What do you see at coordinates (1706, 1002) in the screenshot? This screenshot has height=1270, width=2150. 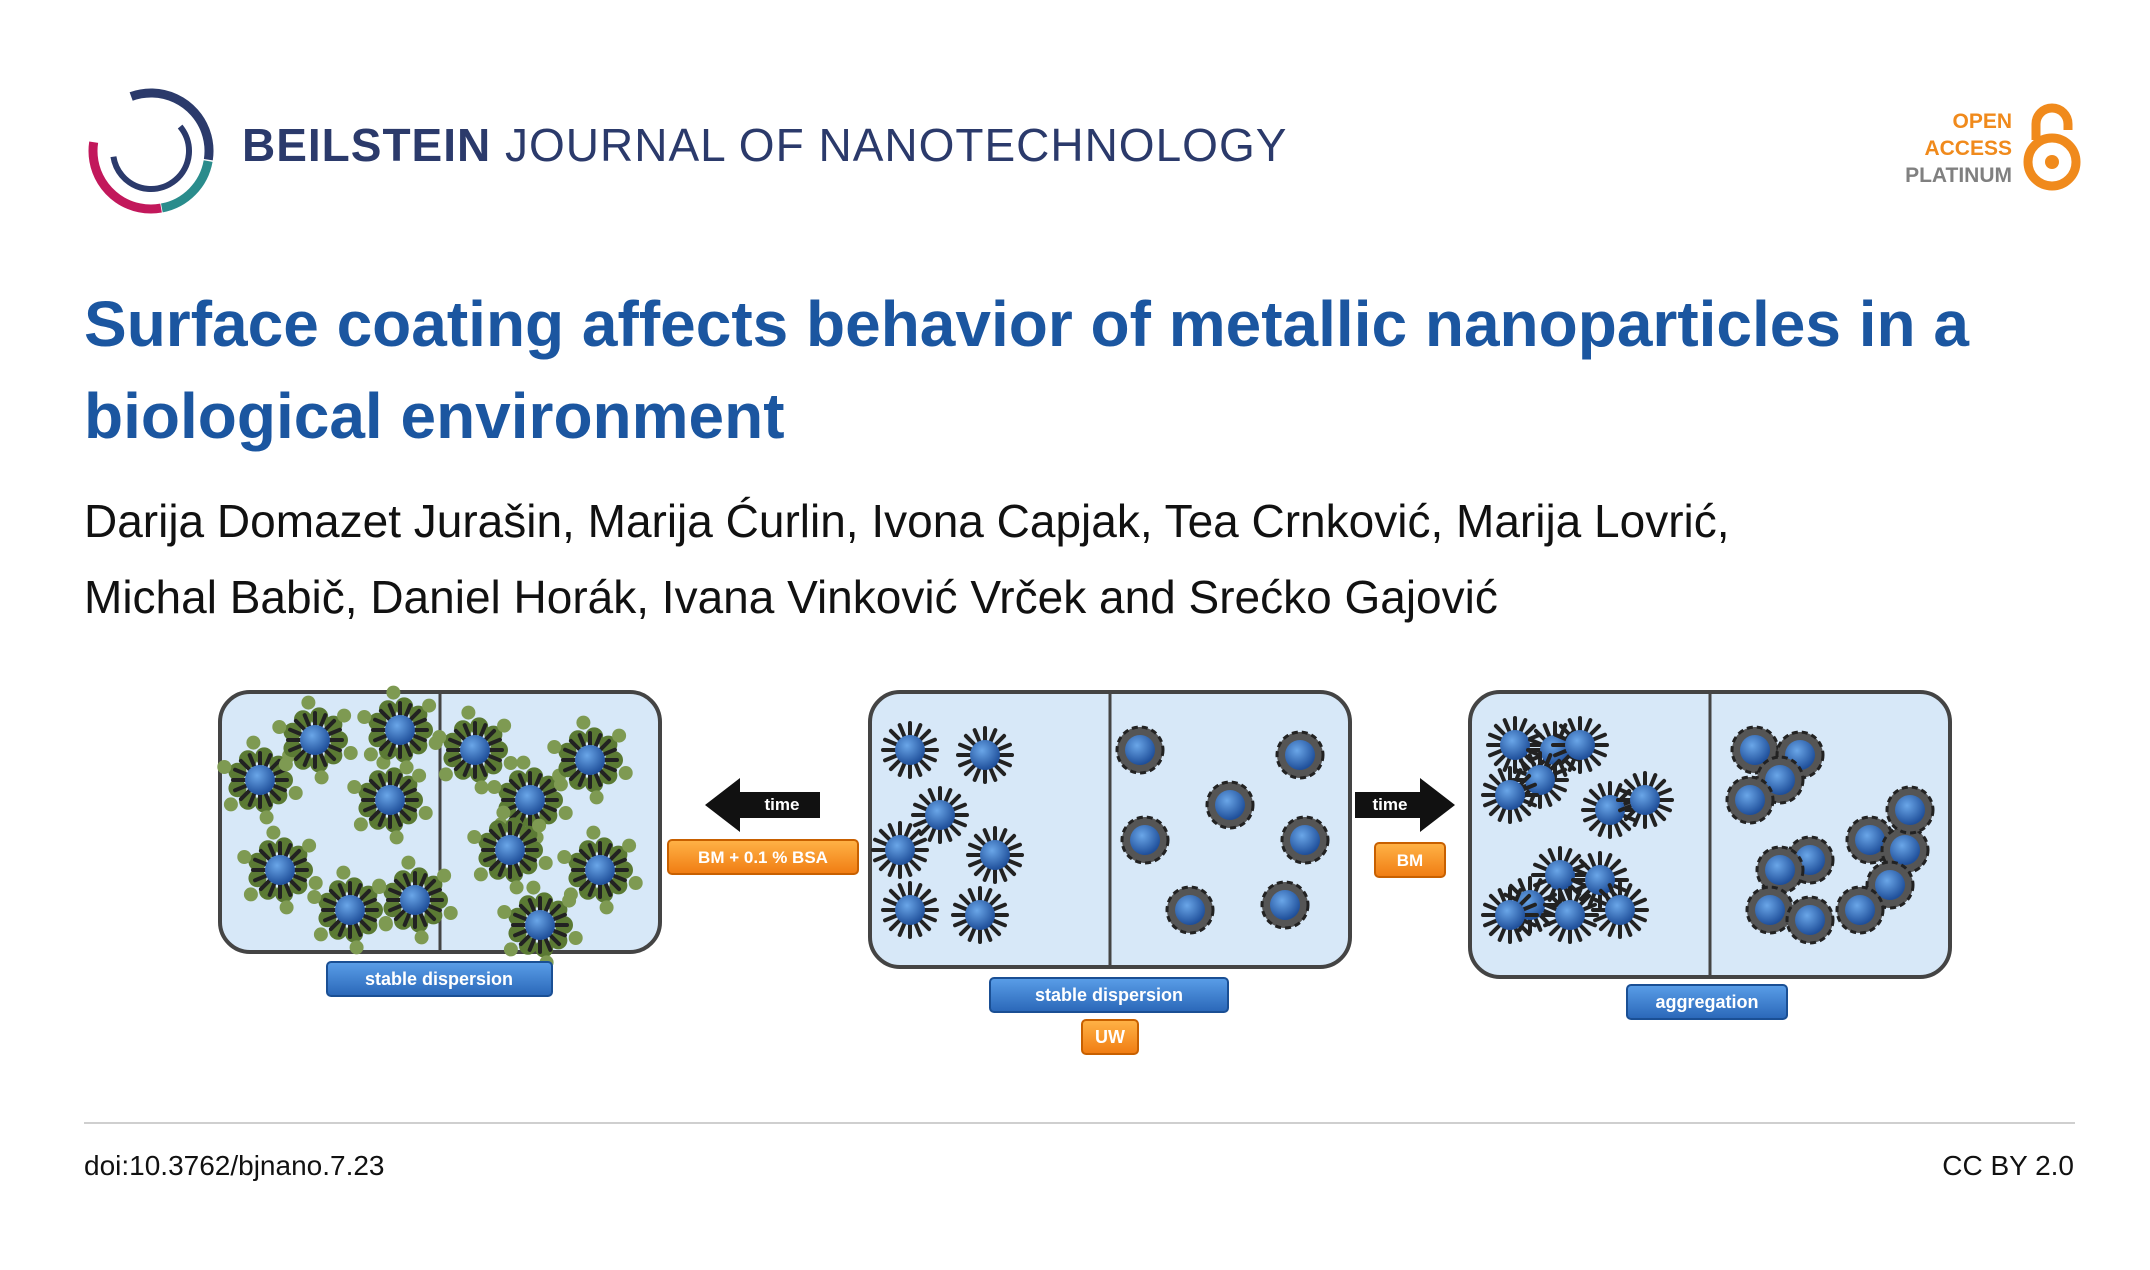 I see `right-panel-label: aggregation` at bounding box center [1706, 1002].